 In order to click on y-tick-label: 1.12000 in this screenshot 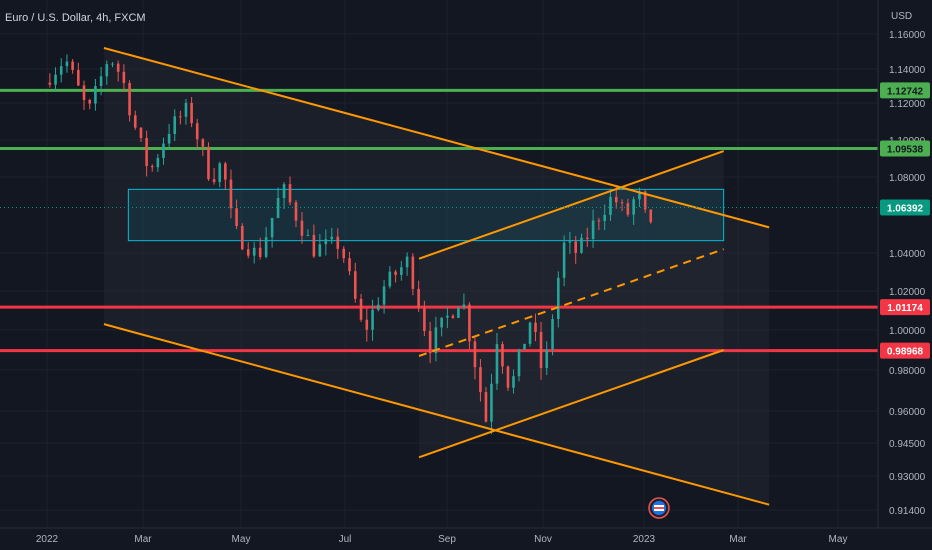, I will do `click(907, 104)`.